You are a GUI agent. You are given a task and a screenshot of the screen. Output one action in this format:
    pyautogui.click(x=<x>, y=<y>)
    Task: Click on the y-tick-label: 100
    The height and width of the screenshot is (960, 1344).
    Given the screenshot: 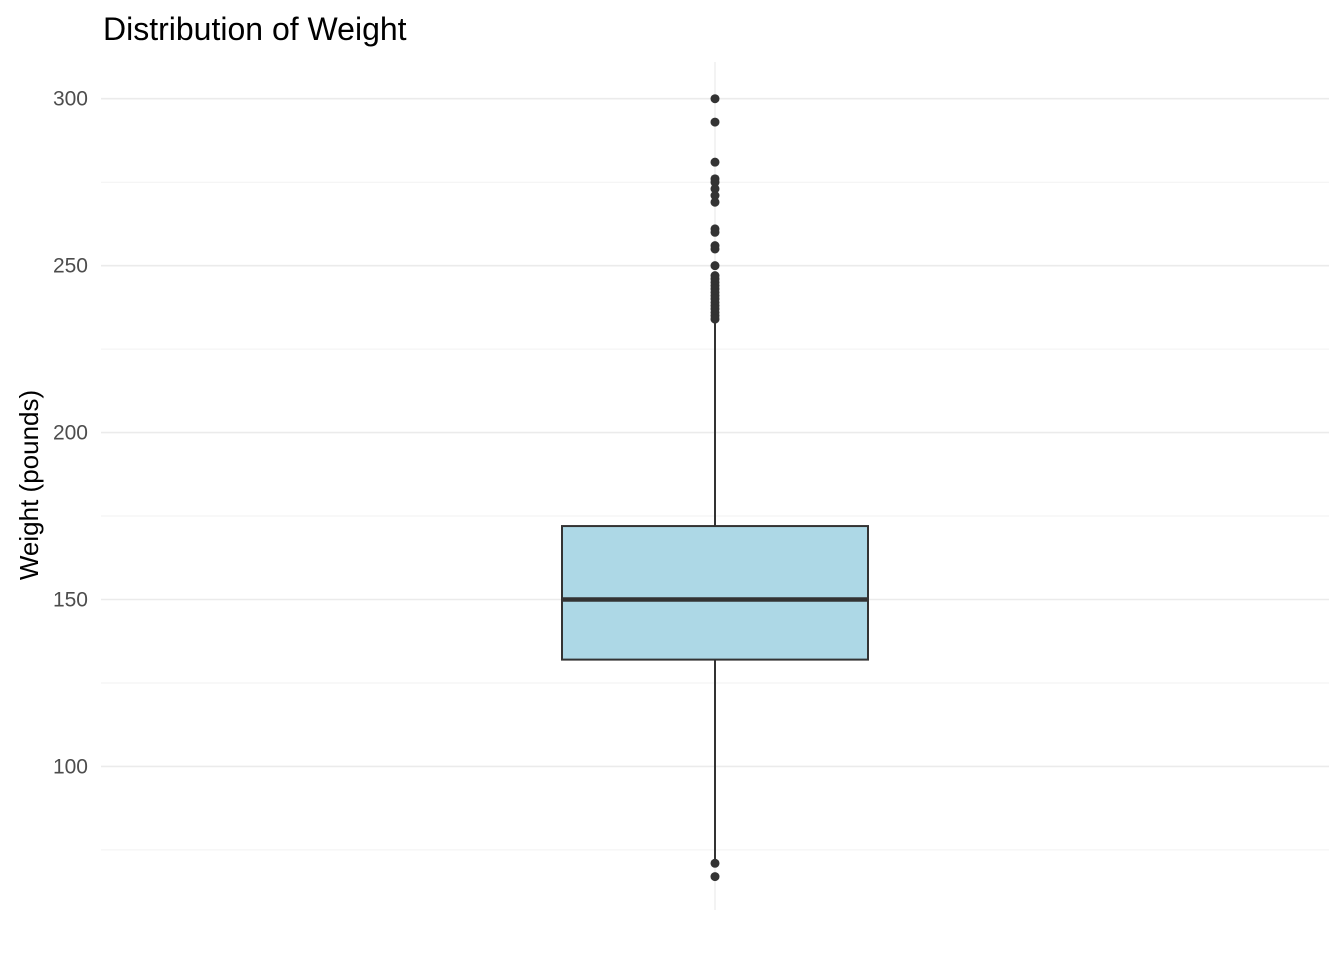 What is the action you would take?
    pyautogui.click(x=70, y=766)
    